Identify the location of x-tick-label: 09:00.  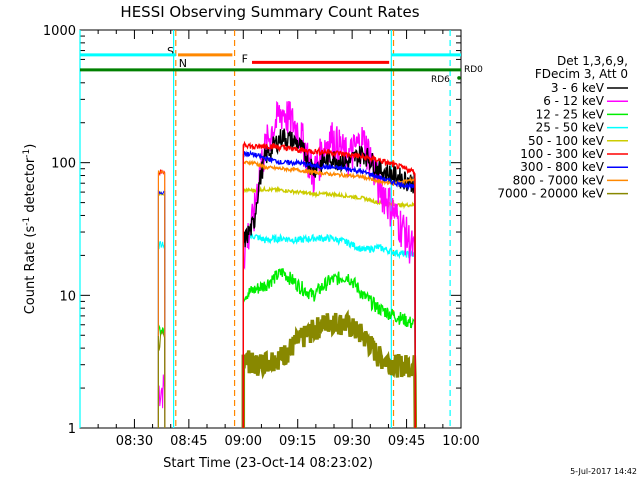
(243, 441).